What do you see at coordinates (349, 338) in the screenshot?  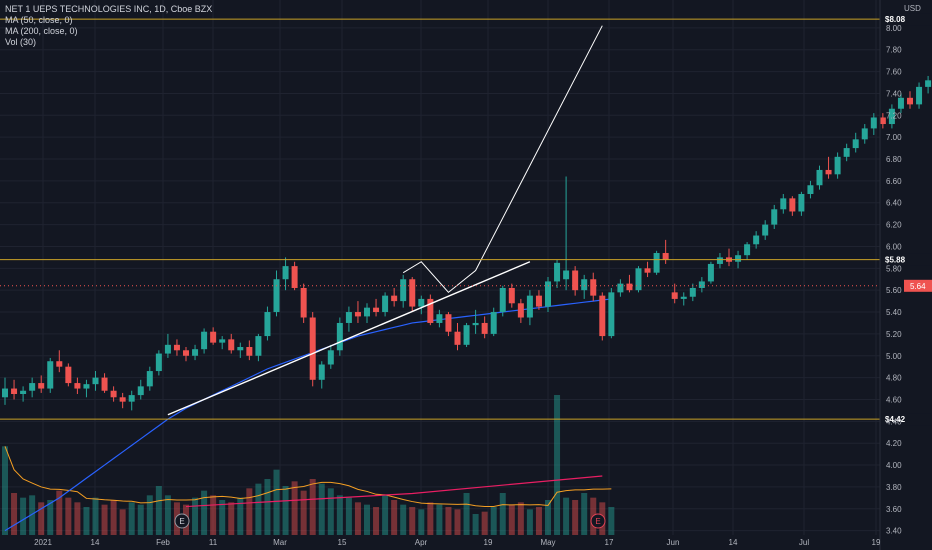 I see `trendline` at bounding box center [349, 338].